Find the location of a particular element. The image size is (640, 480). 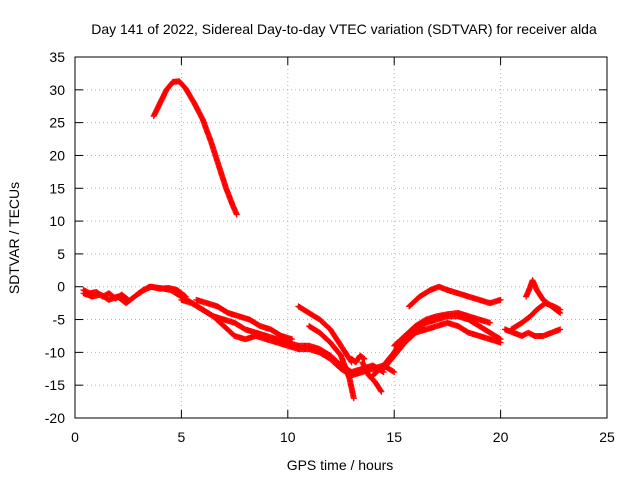

x-tick-label: 15 is located at coordinates (394, 437).